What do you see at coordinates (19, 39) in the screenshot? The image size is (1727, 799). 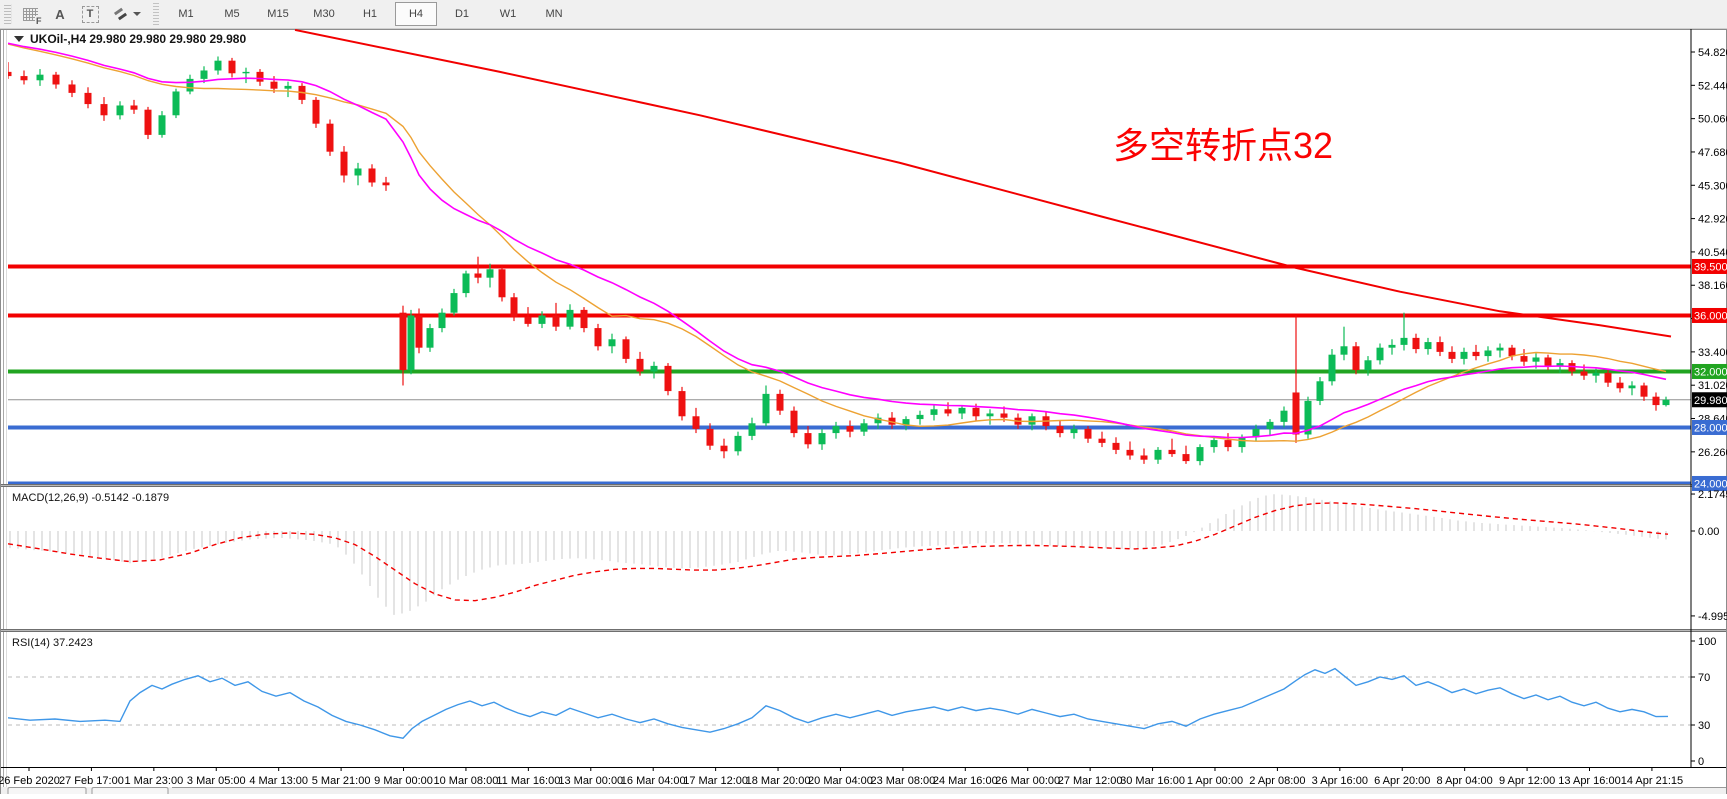 I see `symbol-dropdown-icon` at bounding box center [19, 39].